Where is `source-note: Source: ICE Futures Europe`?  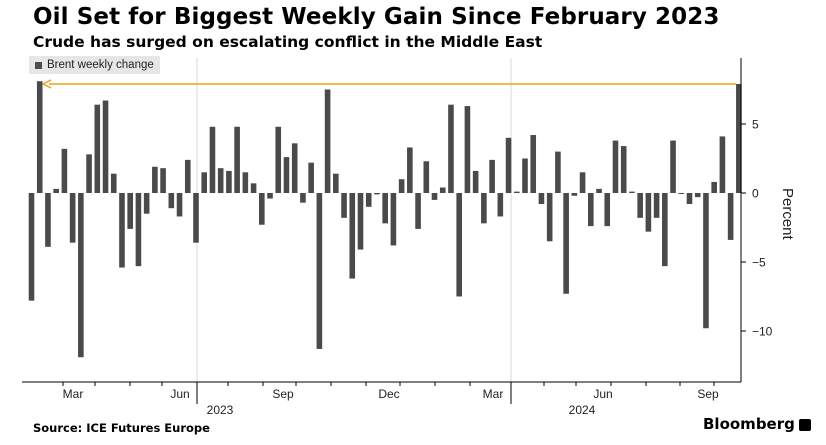 source-note: Source: ICE Futures Europe is located at coordinates (121, 428).